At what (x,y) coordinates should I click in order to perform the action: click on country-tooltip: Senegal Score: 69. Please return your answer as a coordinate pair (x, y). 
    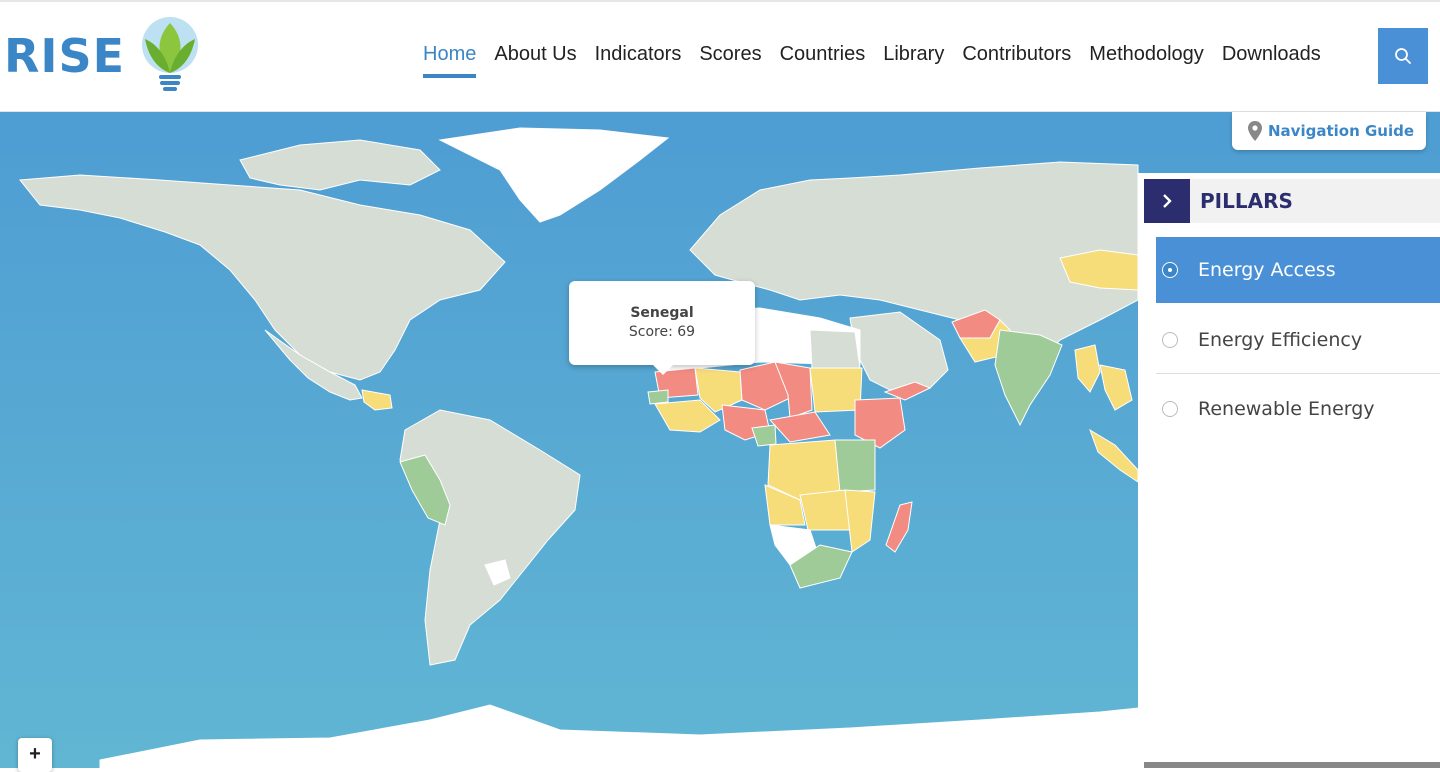
    Looking at the image, I should click on (662, 328).